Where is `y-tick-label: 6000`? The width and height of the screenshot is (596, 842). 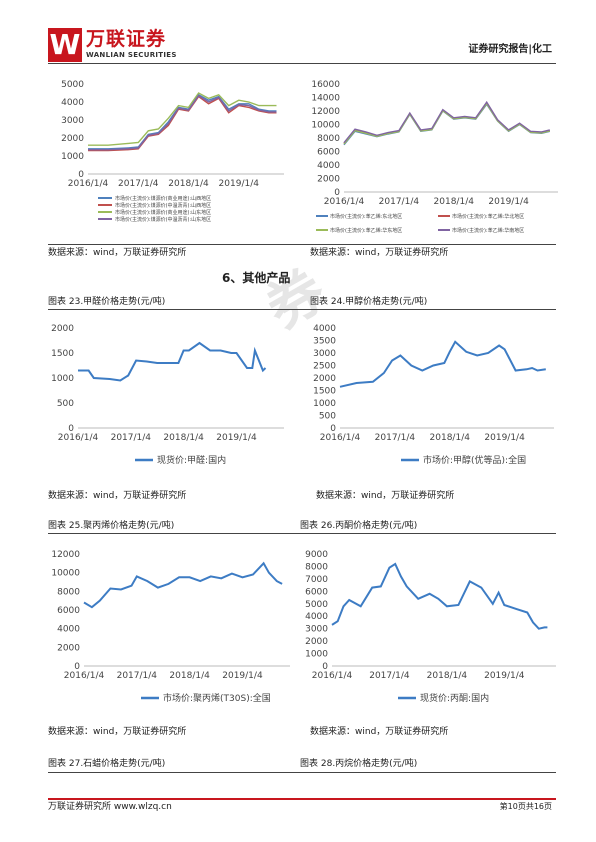
y-tick-label: 6000 is located at coordinates (316, 592).